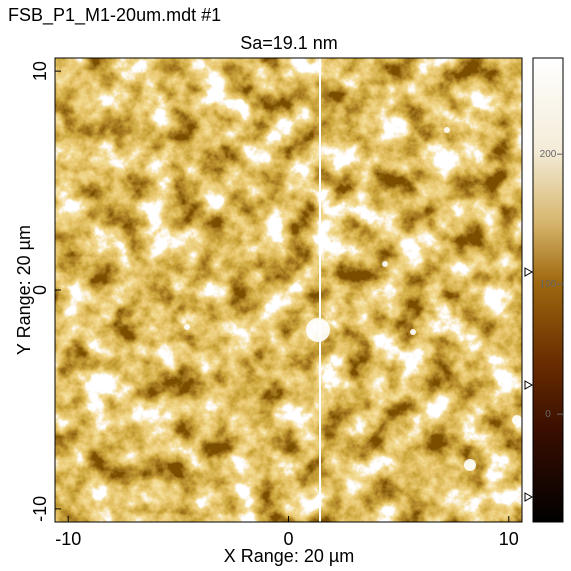  I want to click on colorbar-tick-label: 0, so click(548, 414).